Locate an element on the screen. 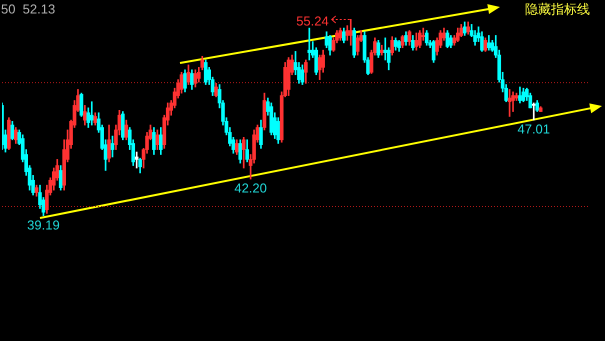 The width and height of the screenshot is (605, 341). annotation: 42.20 is located at coordinates (250, 188).